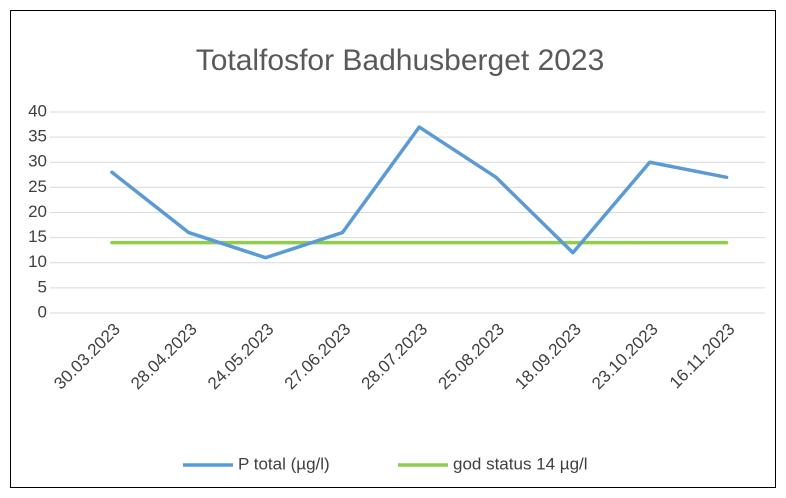 Image resolution: width=786 pixels, height=498 pixels. What do you see at coordinates (37, 136) in the screenshot?
I see `y-tick-label: 35` at bounding box center [37, 136].